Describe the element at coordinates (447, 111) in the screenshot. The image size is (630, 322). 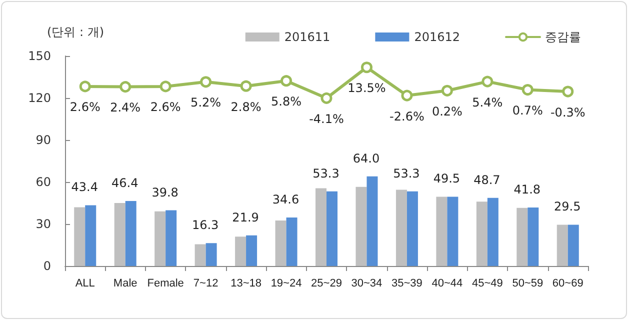
I see `data-label: 0.2%` at that location.